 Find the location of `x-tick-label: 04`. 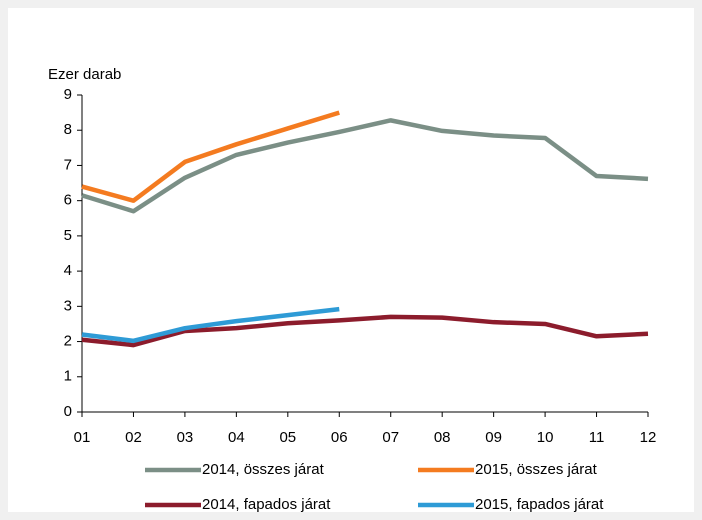

x-tick-label: 04 is located at coordinates (236, 437).